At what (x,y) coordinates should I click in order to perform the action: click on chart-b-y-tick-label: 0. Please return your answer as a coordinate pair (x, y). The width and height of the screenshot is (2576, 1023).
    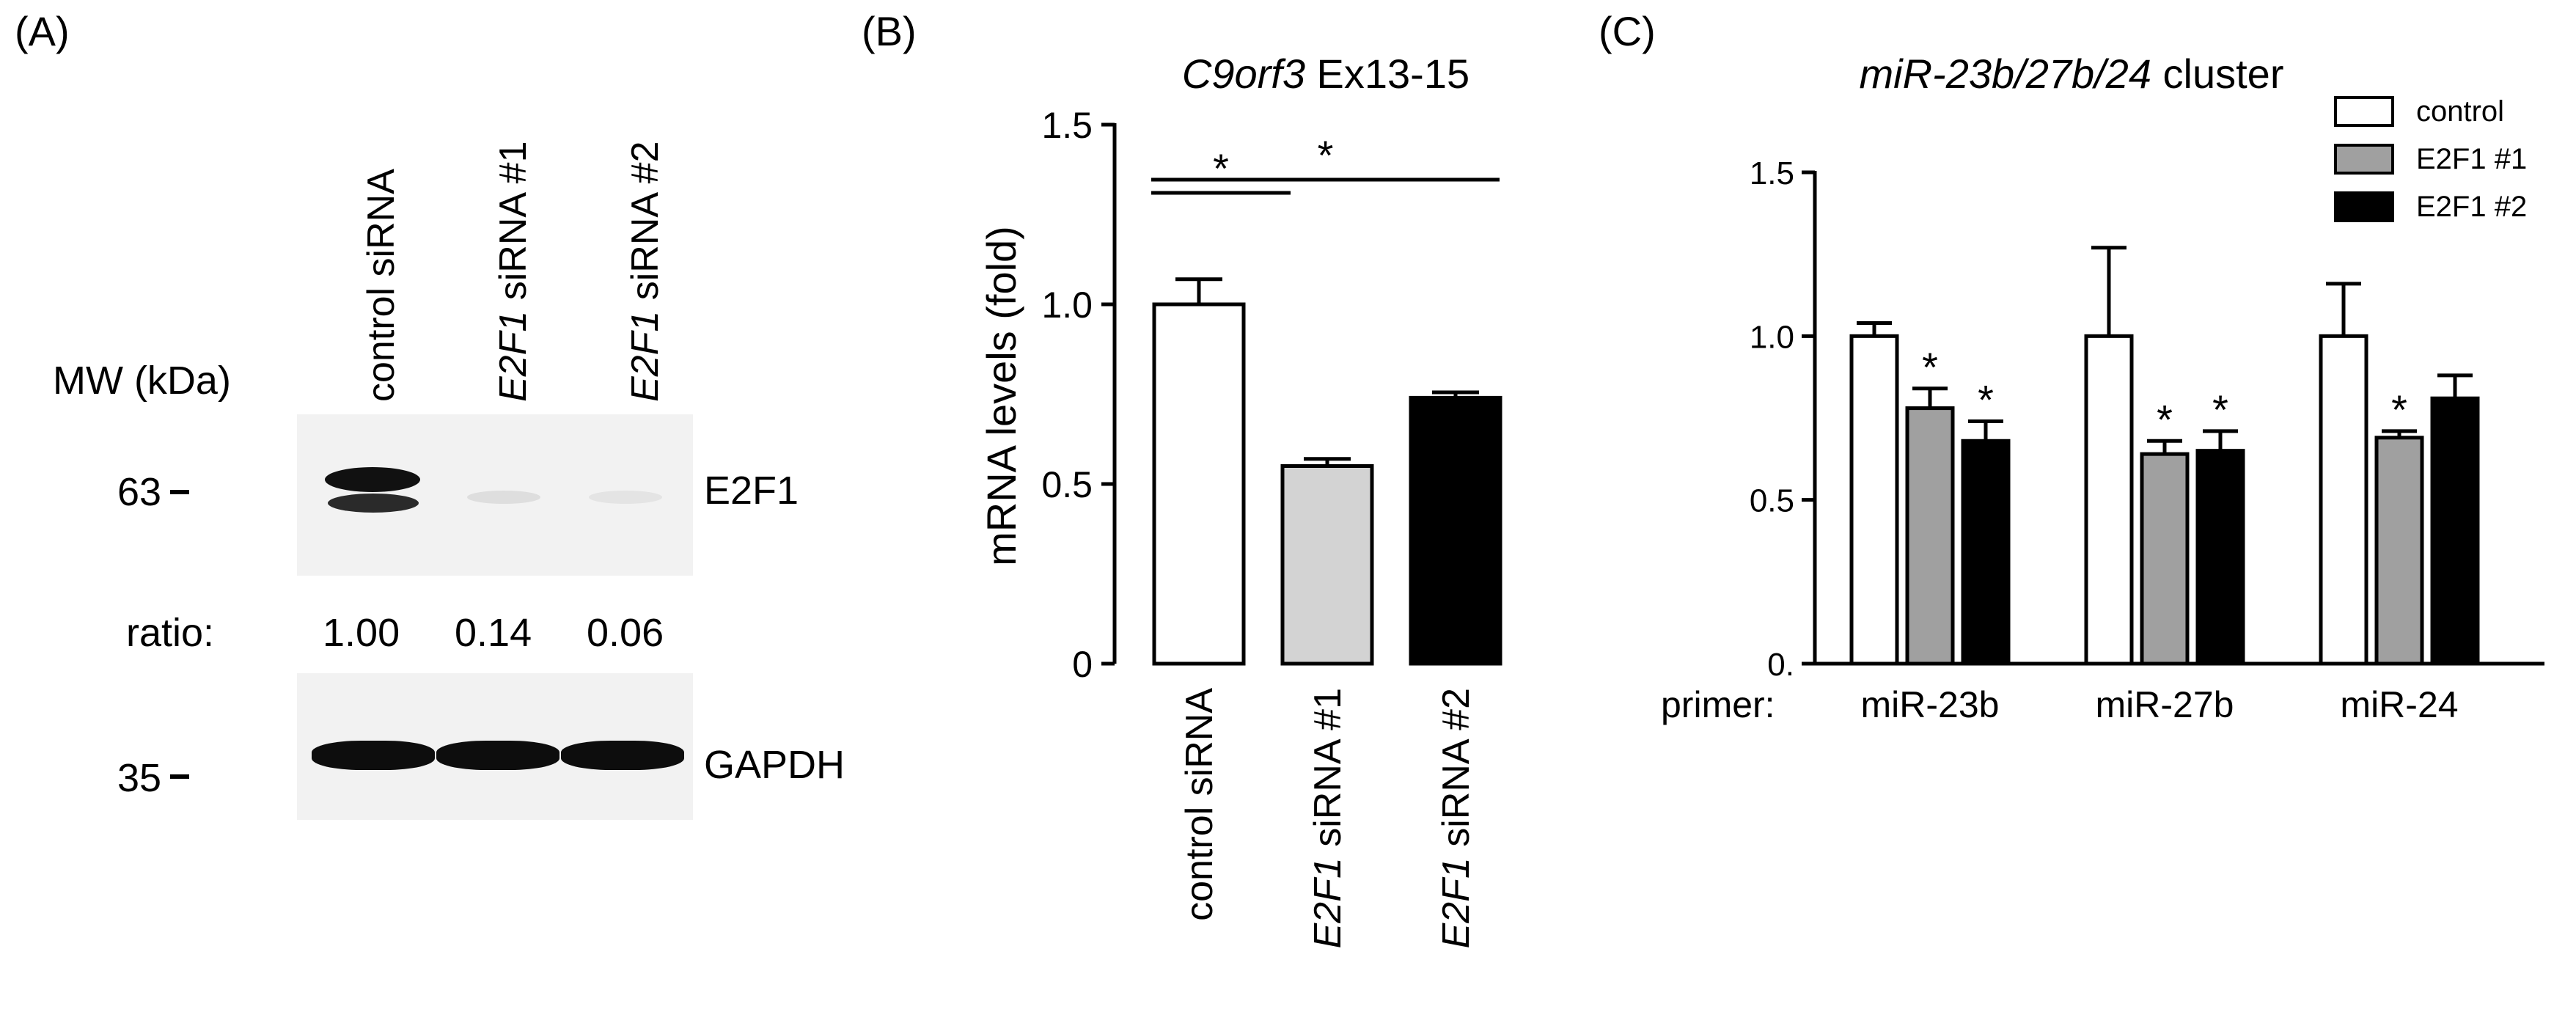
    Looking at the image, I should click on (1083, 664).